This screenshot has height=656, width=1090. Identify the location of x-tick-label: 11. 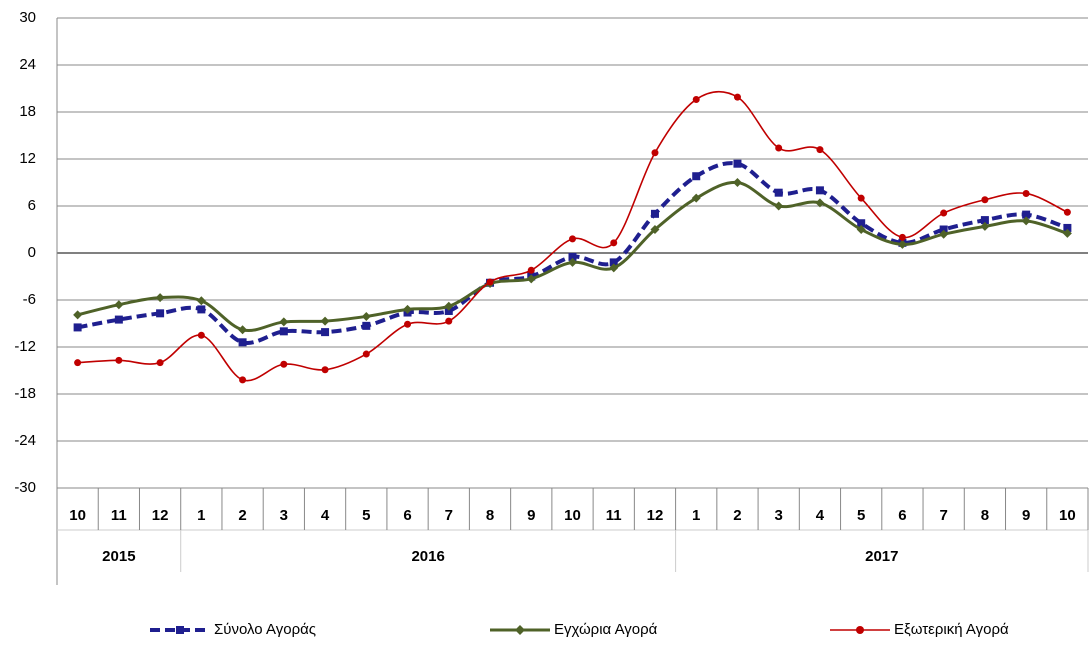
(119, 515).